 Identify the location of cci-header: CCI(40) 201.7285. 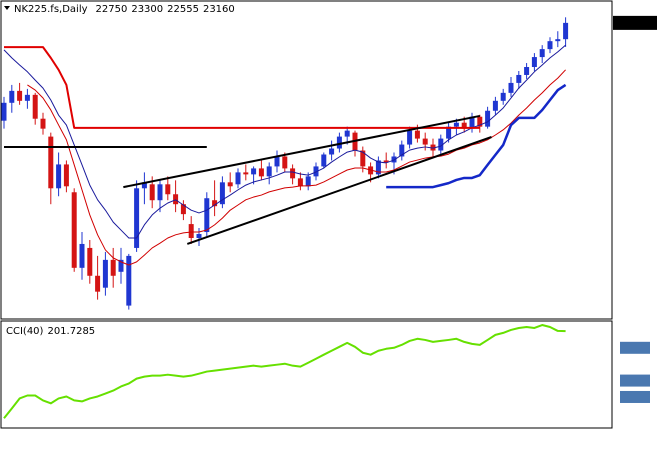
(50, 331).